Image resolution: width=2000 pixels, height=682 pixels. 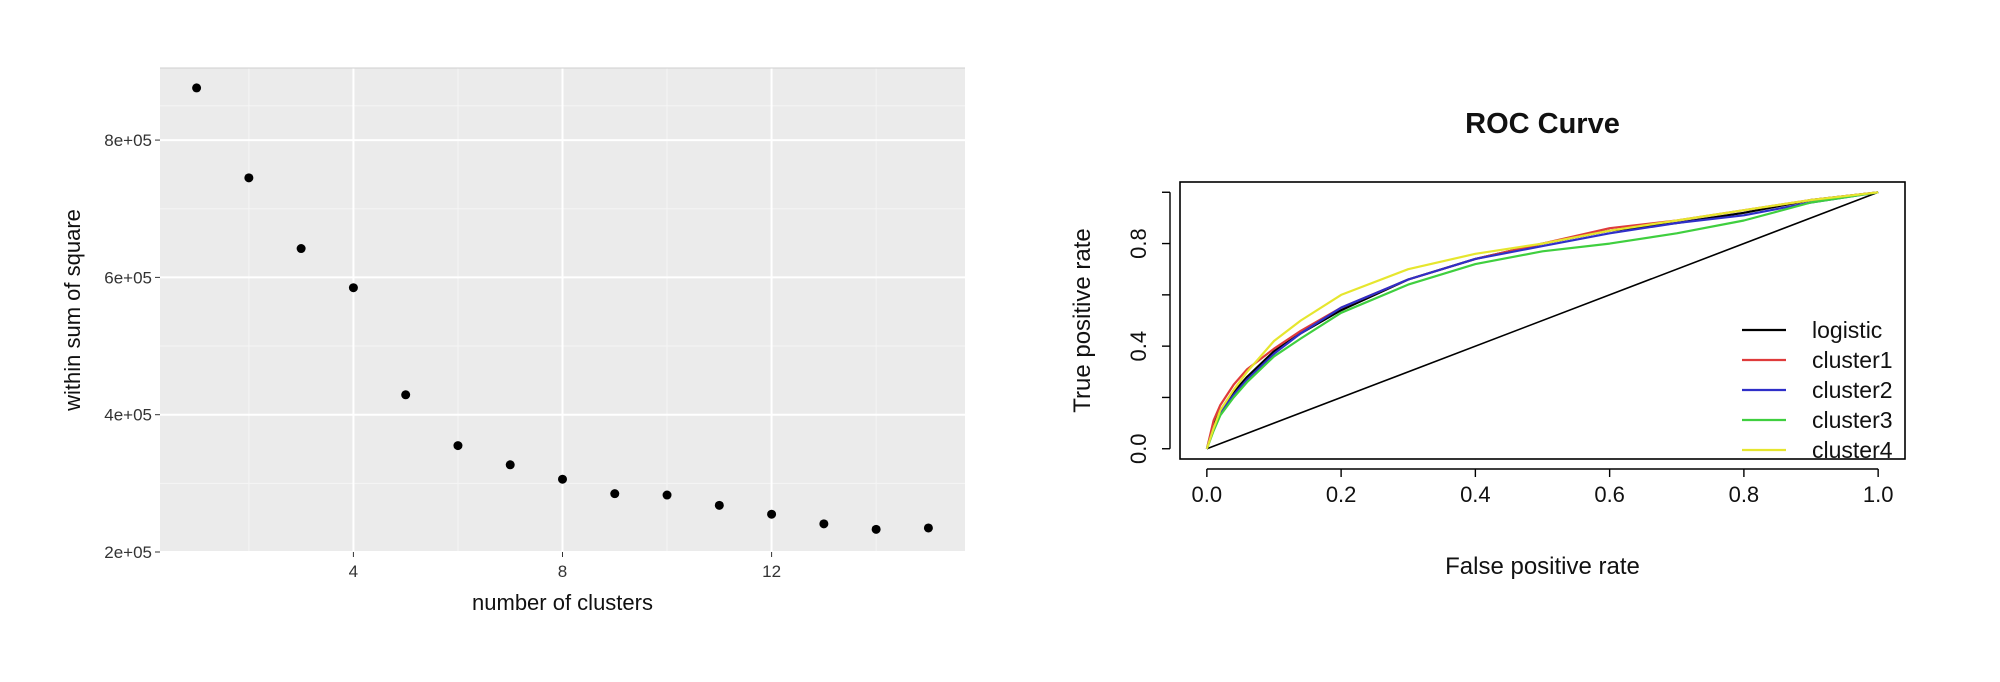 I want to click on x-tick-label: 0.8, so click(x=1744, y=494).